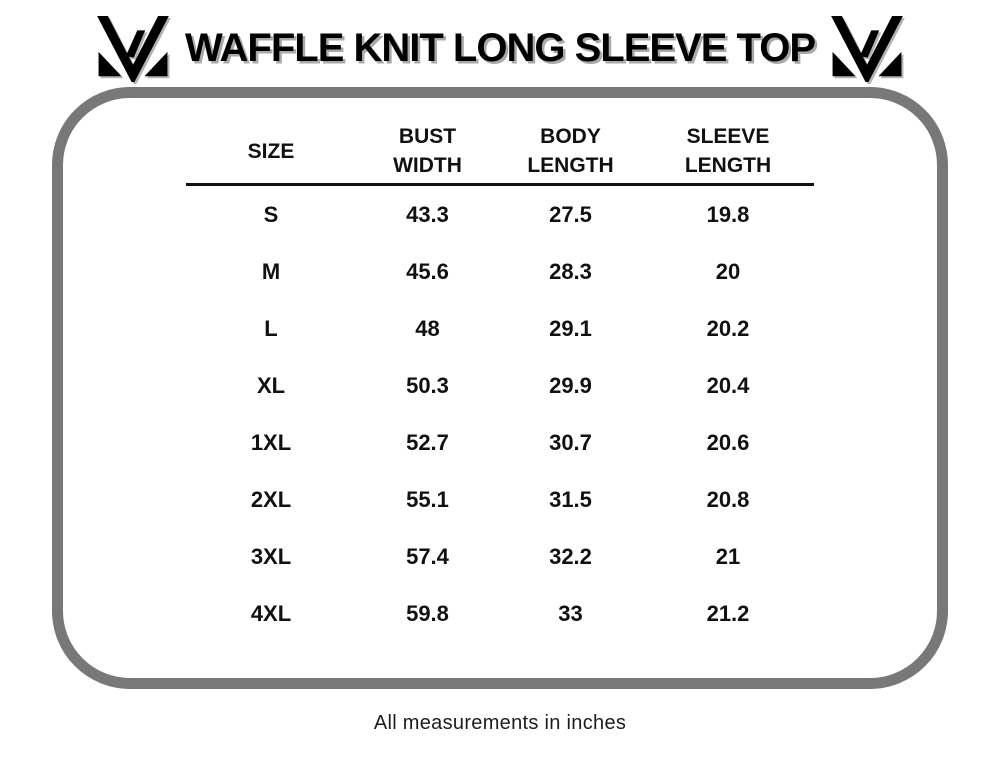 The image size is (1000, 773). I want to click on column-header-line: SIZE, so click(271, 151).